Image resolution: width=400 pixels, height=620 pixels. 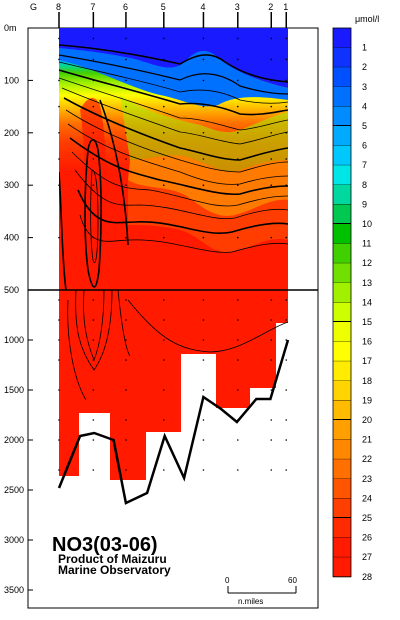 What do you see at coordinates (367, 224) in the screenshot?
I see `legend-label: 10` at bounding box center [367, 224].